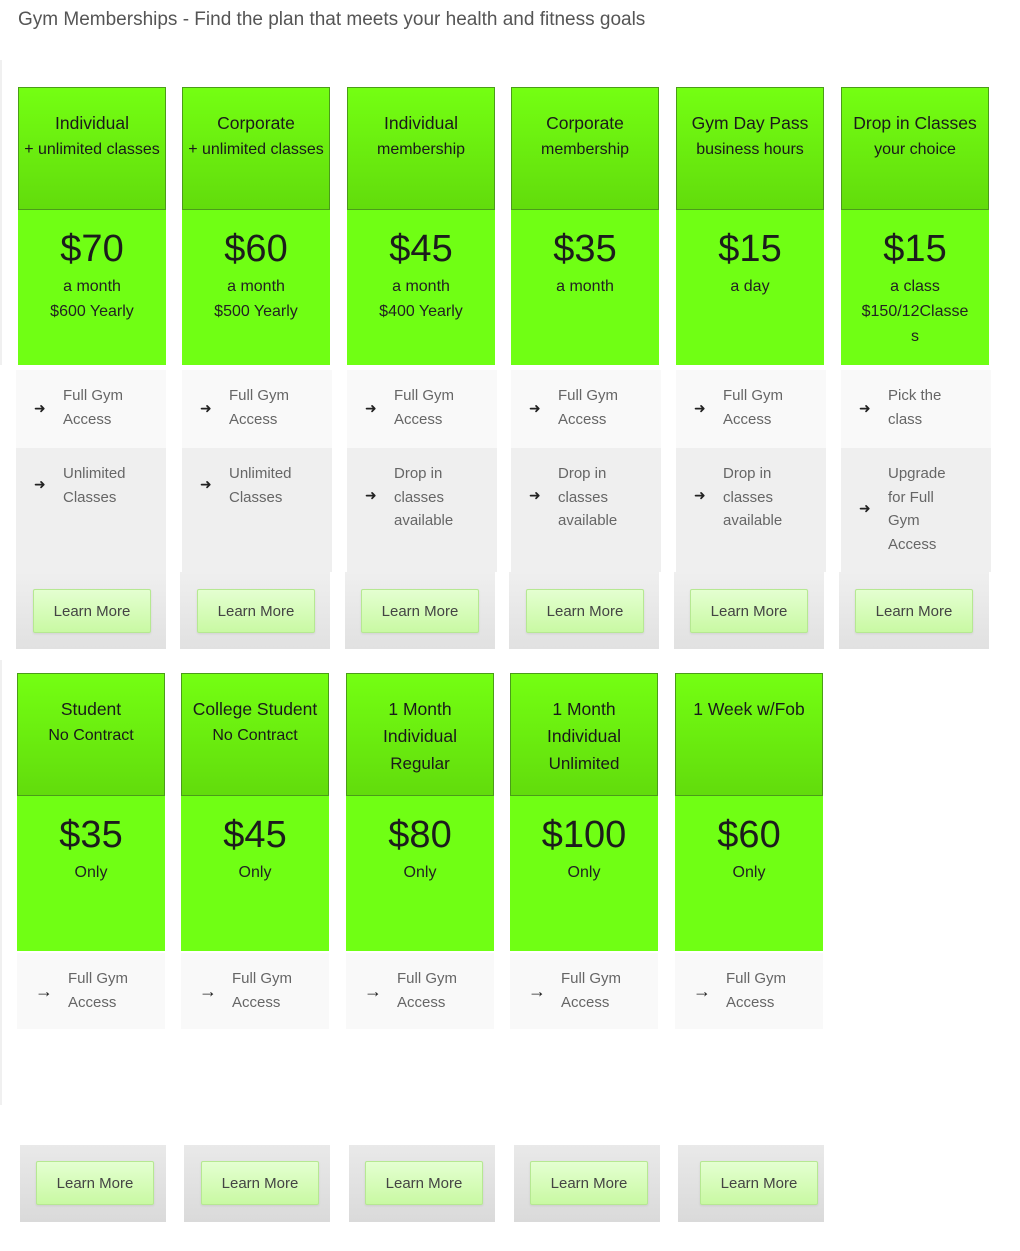  I want to click on price-box: $35 a month, so click(585, 287).